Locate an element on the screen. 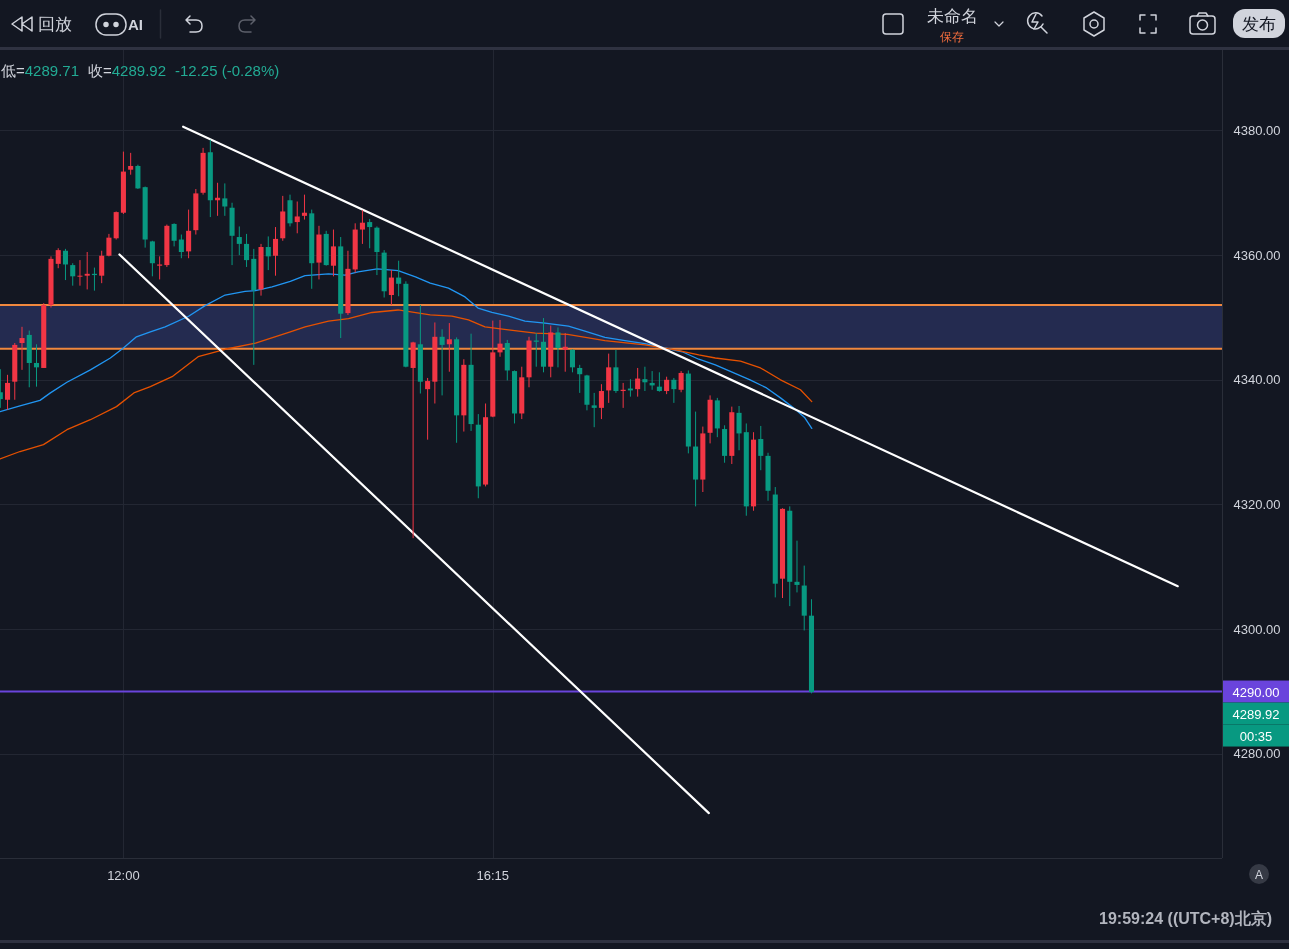 This screenshot has width=1289, height=949. y-tick-label: 4300.00 is located at coordinates (1257, 629).